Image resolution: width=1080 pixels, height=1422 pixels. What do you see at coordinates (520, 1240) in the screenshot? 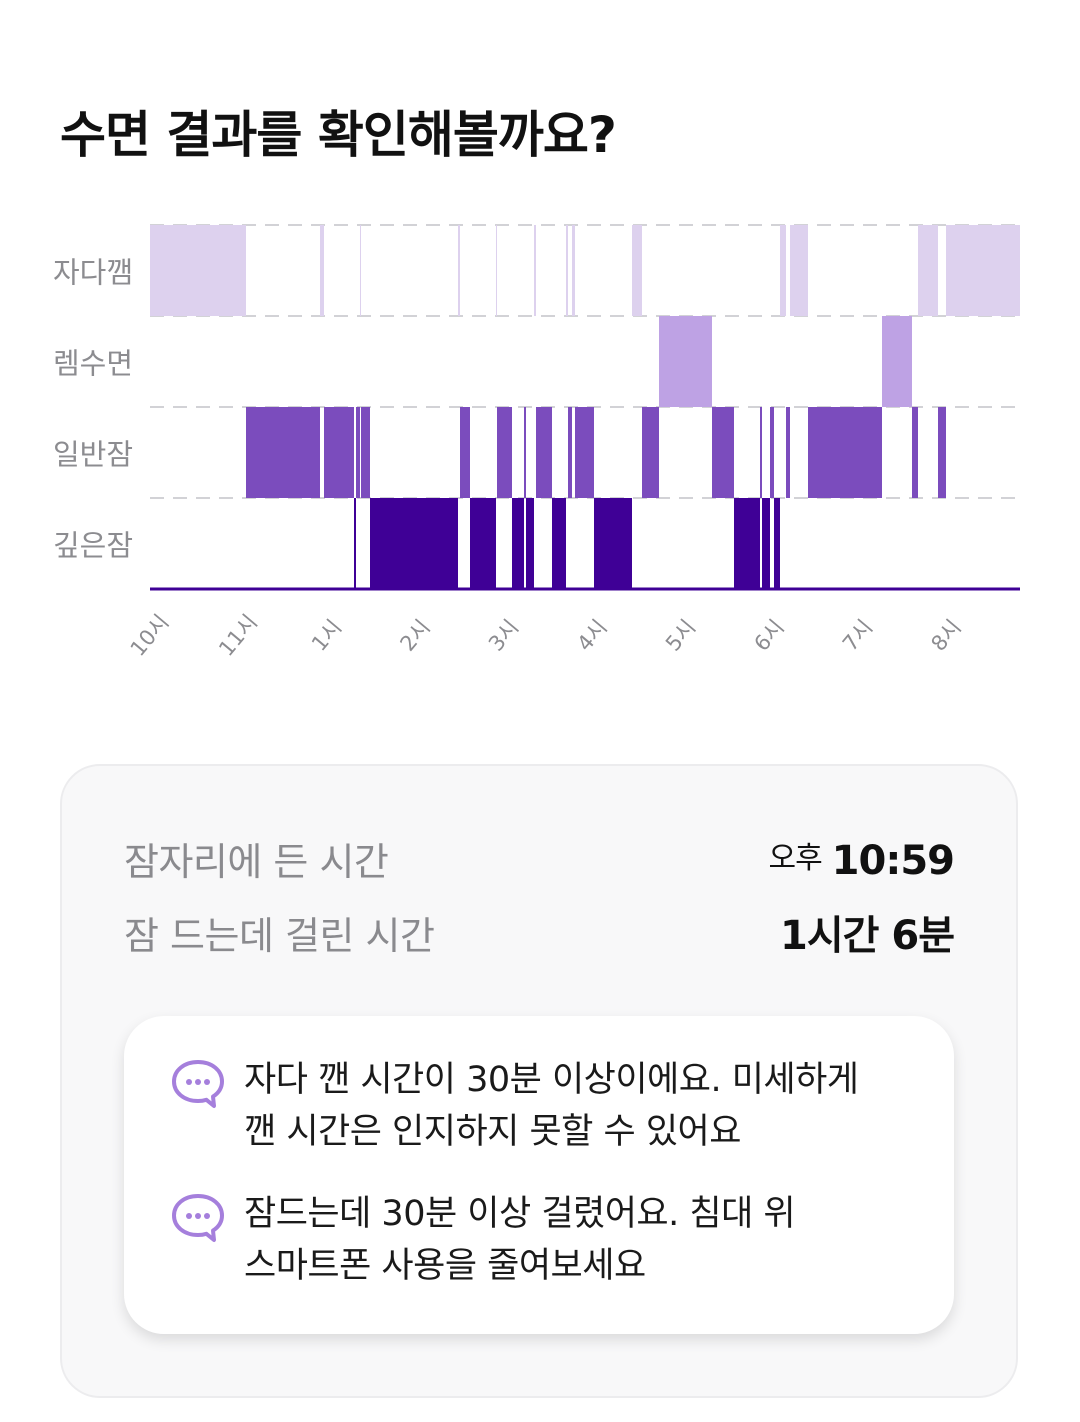
I see `tip-text: 잠드는데 30분 이상 걸렸어요. 침대 위 스마트폰 사용을 줄여보세요` at bounding box center [520, 1240].